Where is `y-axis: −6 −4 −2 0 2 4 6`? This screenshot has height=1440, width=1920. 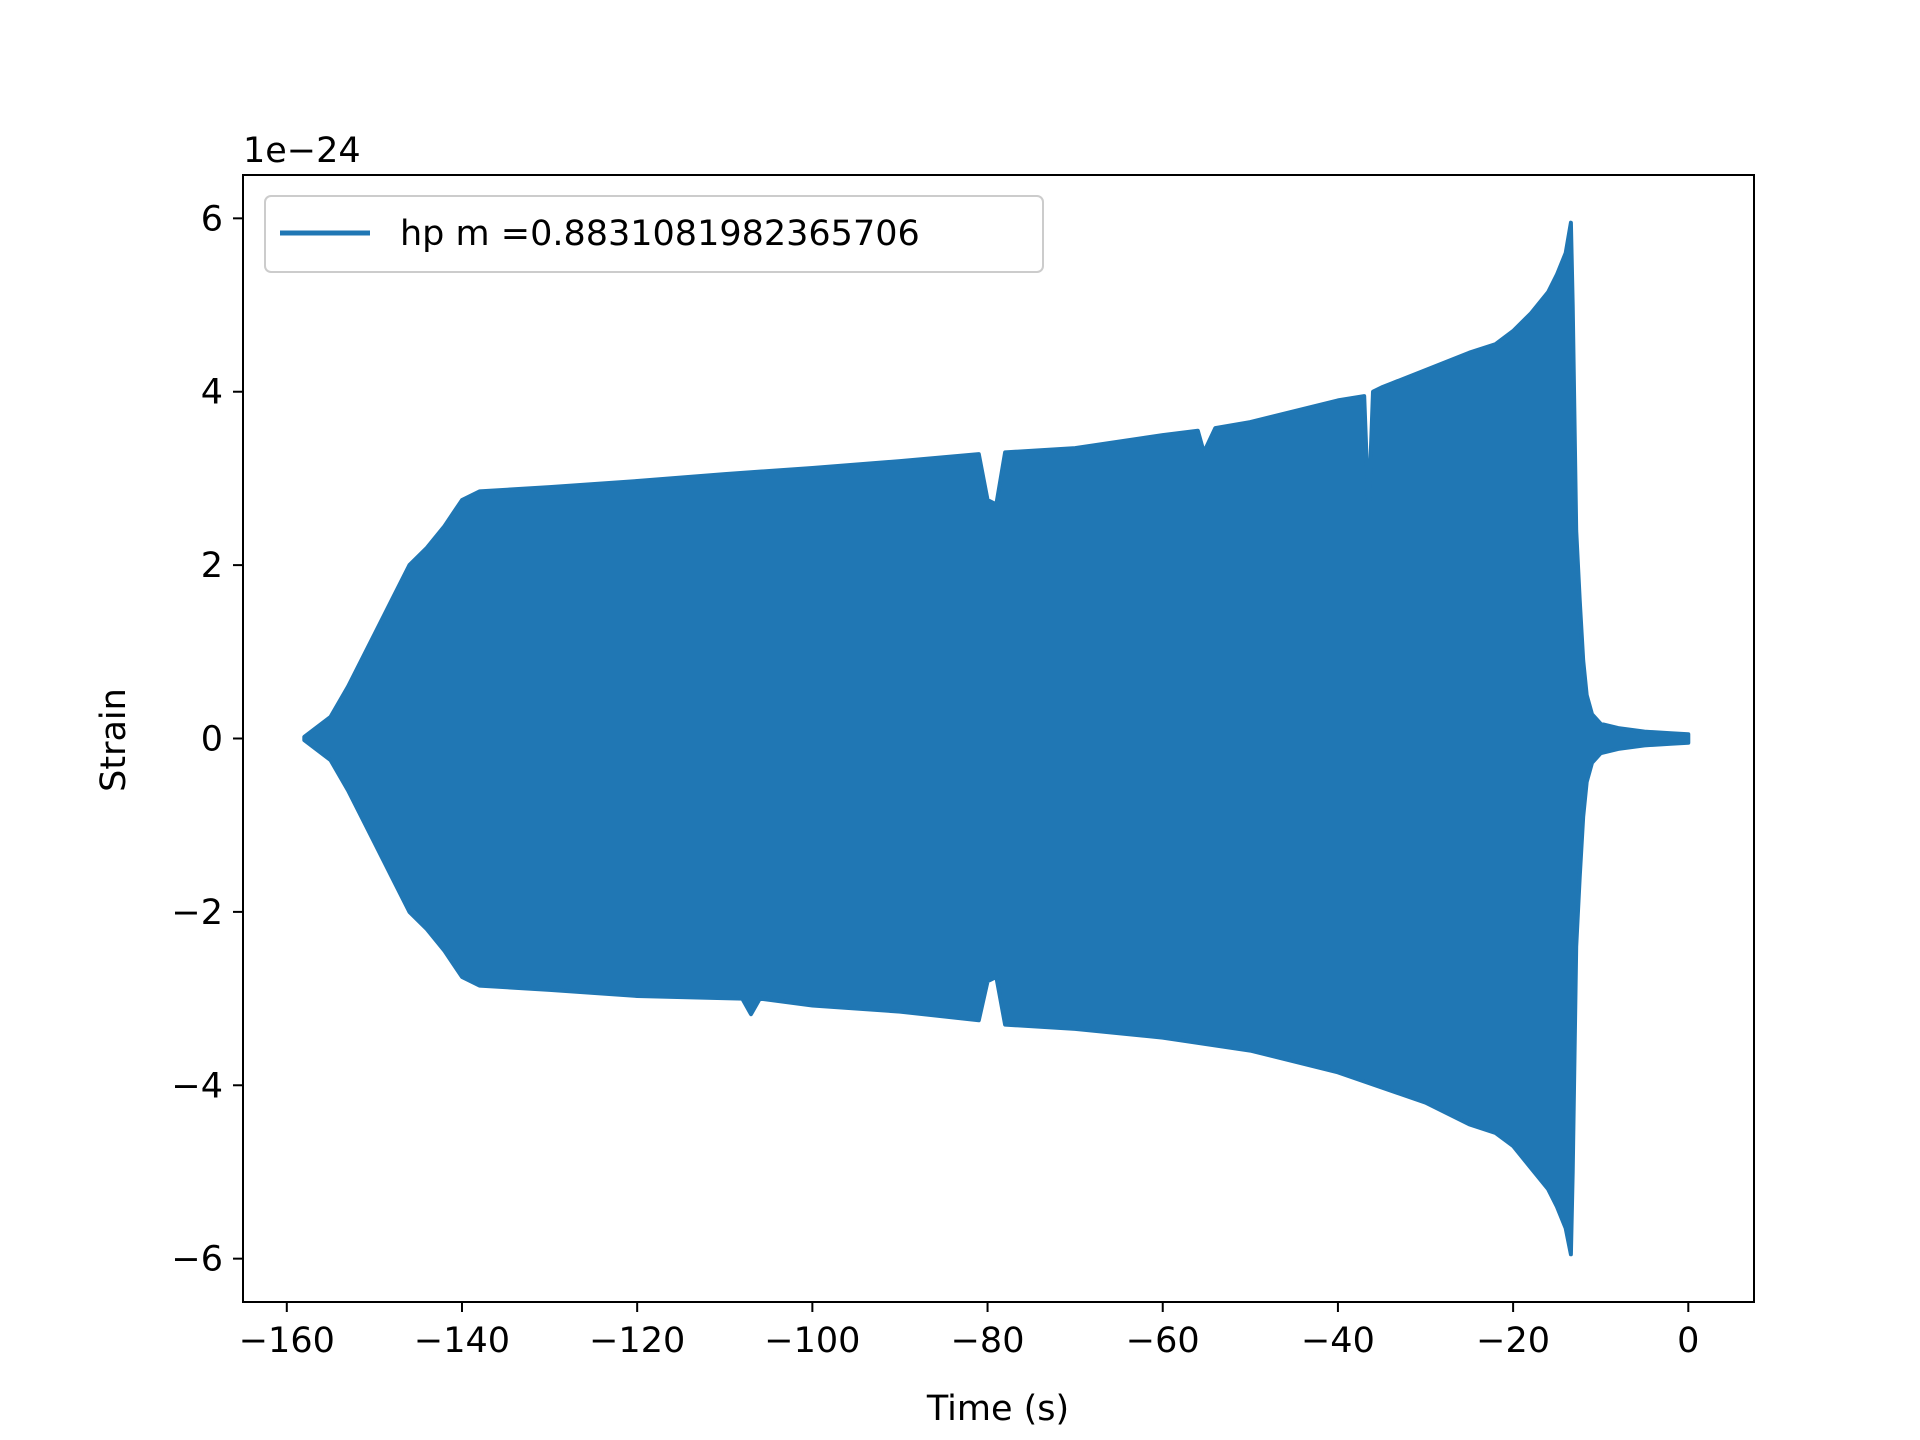 y-axis: −6 −4 −2 0 2 4 6 is located at coordinates (207, 739).